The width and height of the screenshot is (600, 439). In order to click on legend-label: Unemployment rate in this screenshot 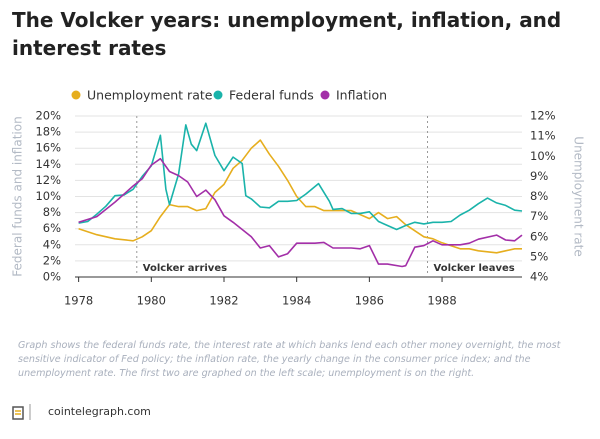, I will do `click(150, 95)`.